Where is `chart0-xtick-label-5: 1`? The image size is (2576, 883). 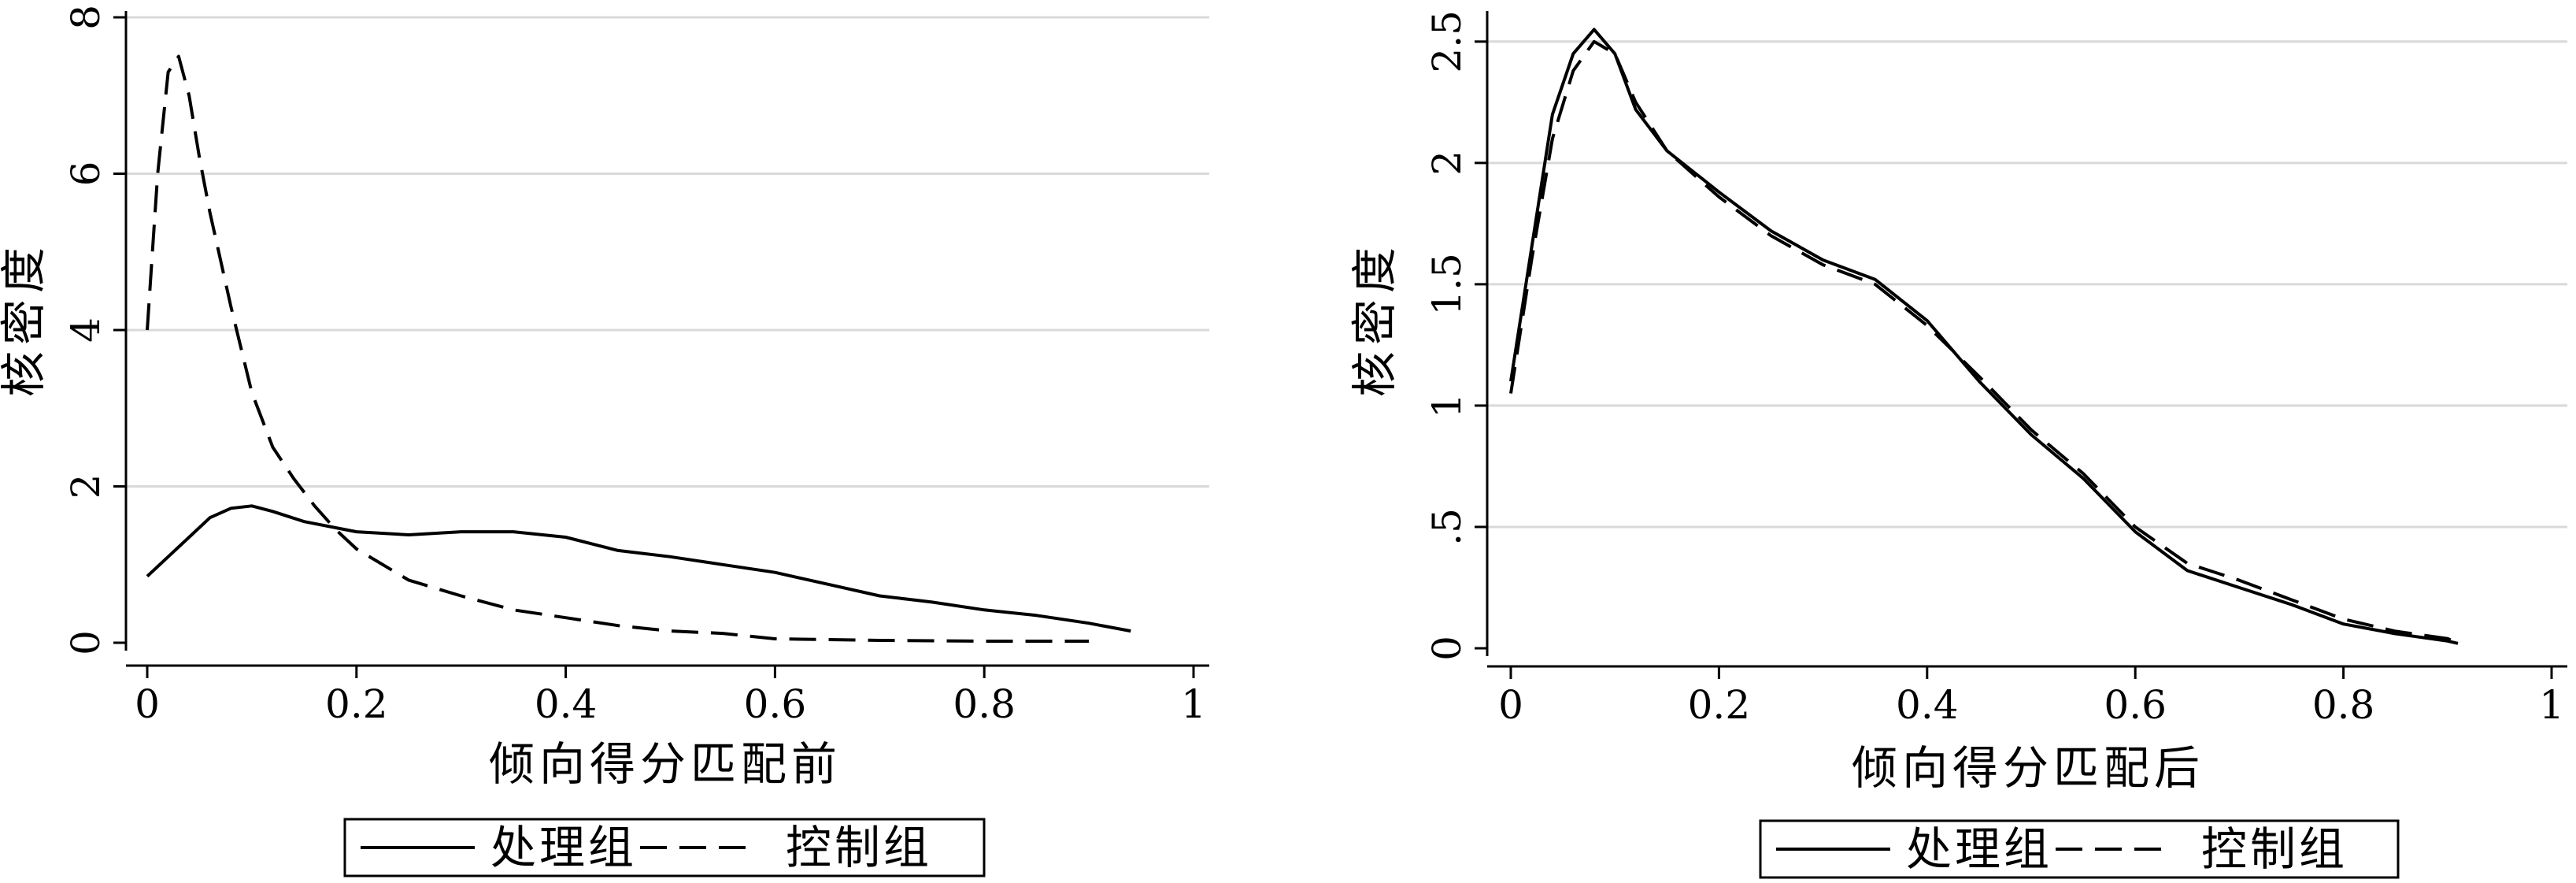 chart0-xtick-label-5: 1 is located at coordinates (1193, 704).